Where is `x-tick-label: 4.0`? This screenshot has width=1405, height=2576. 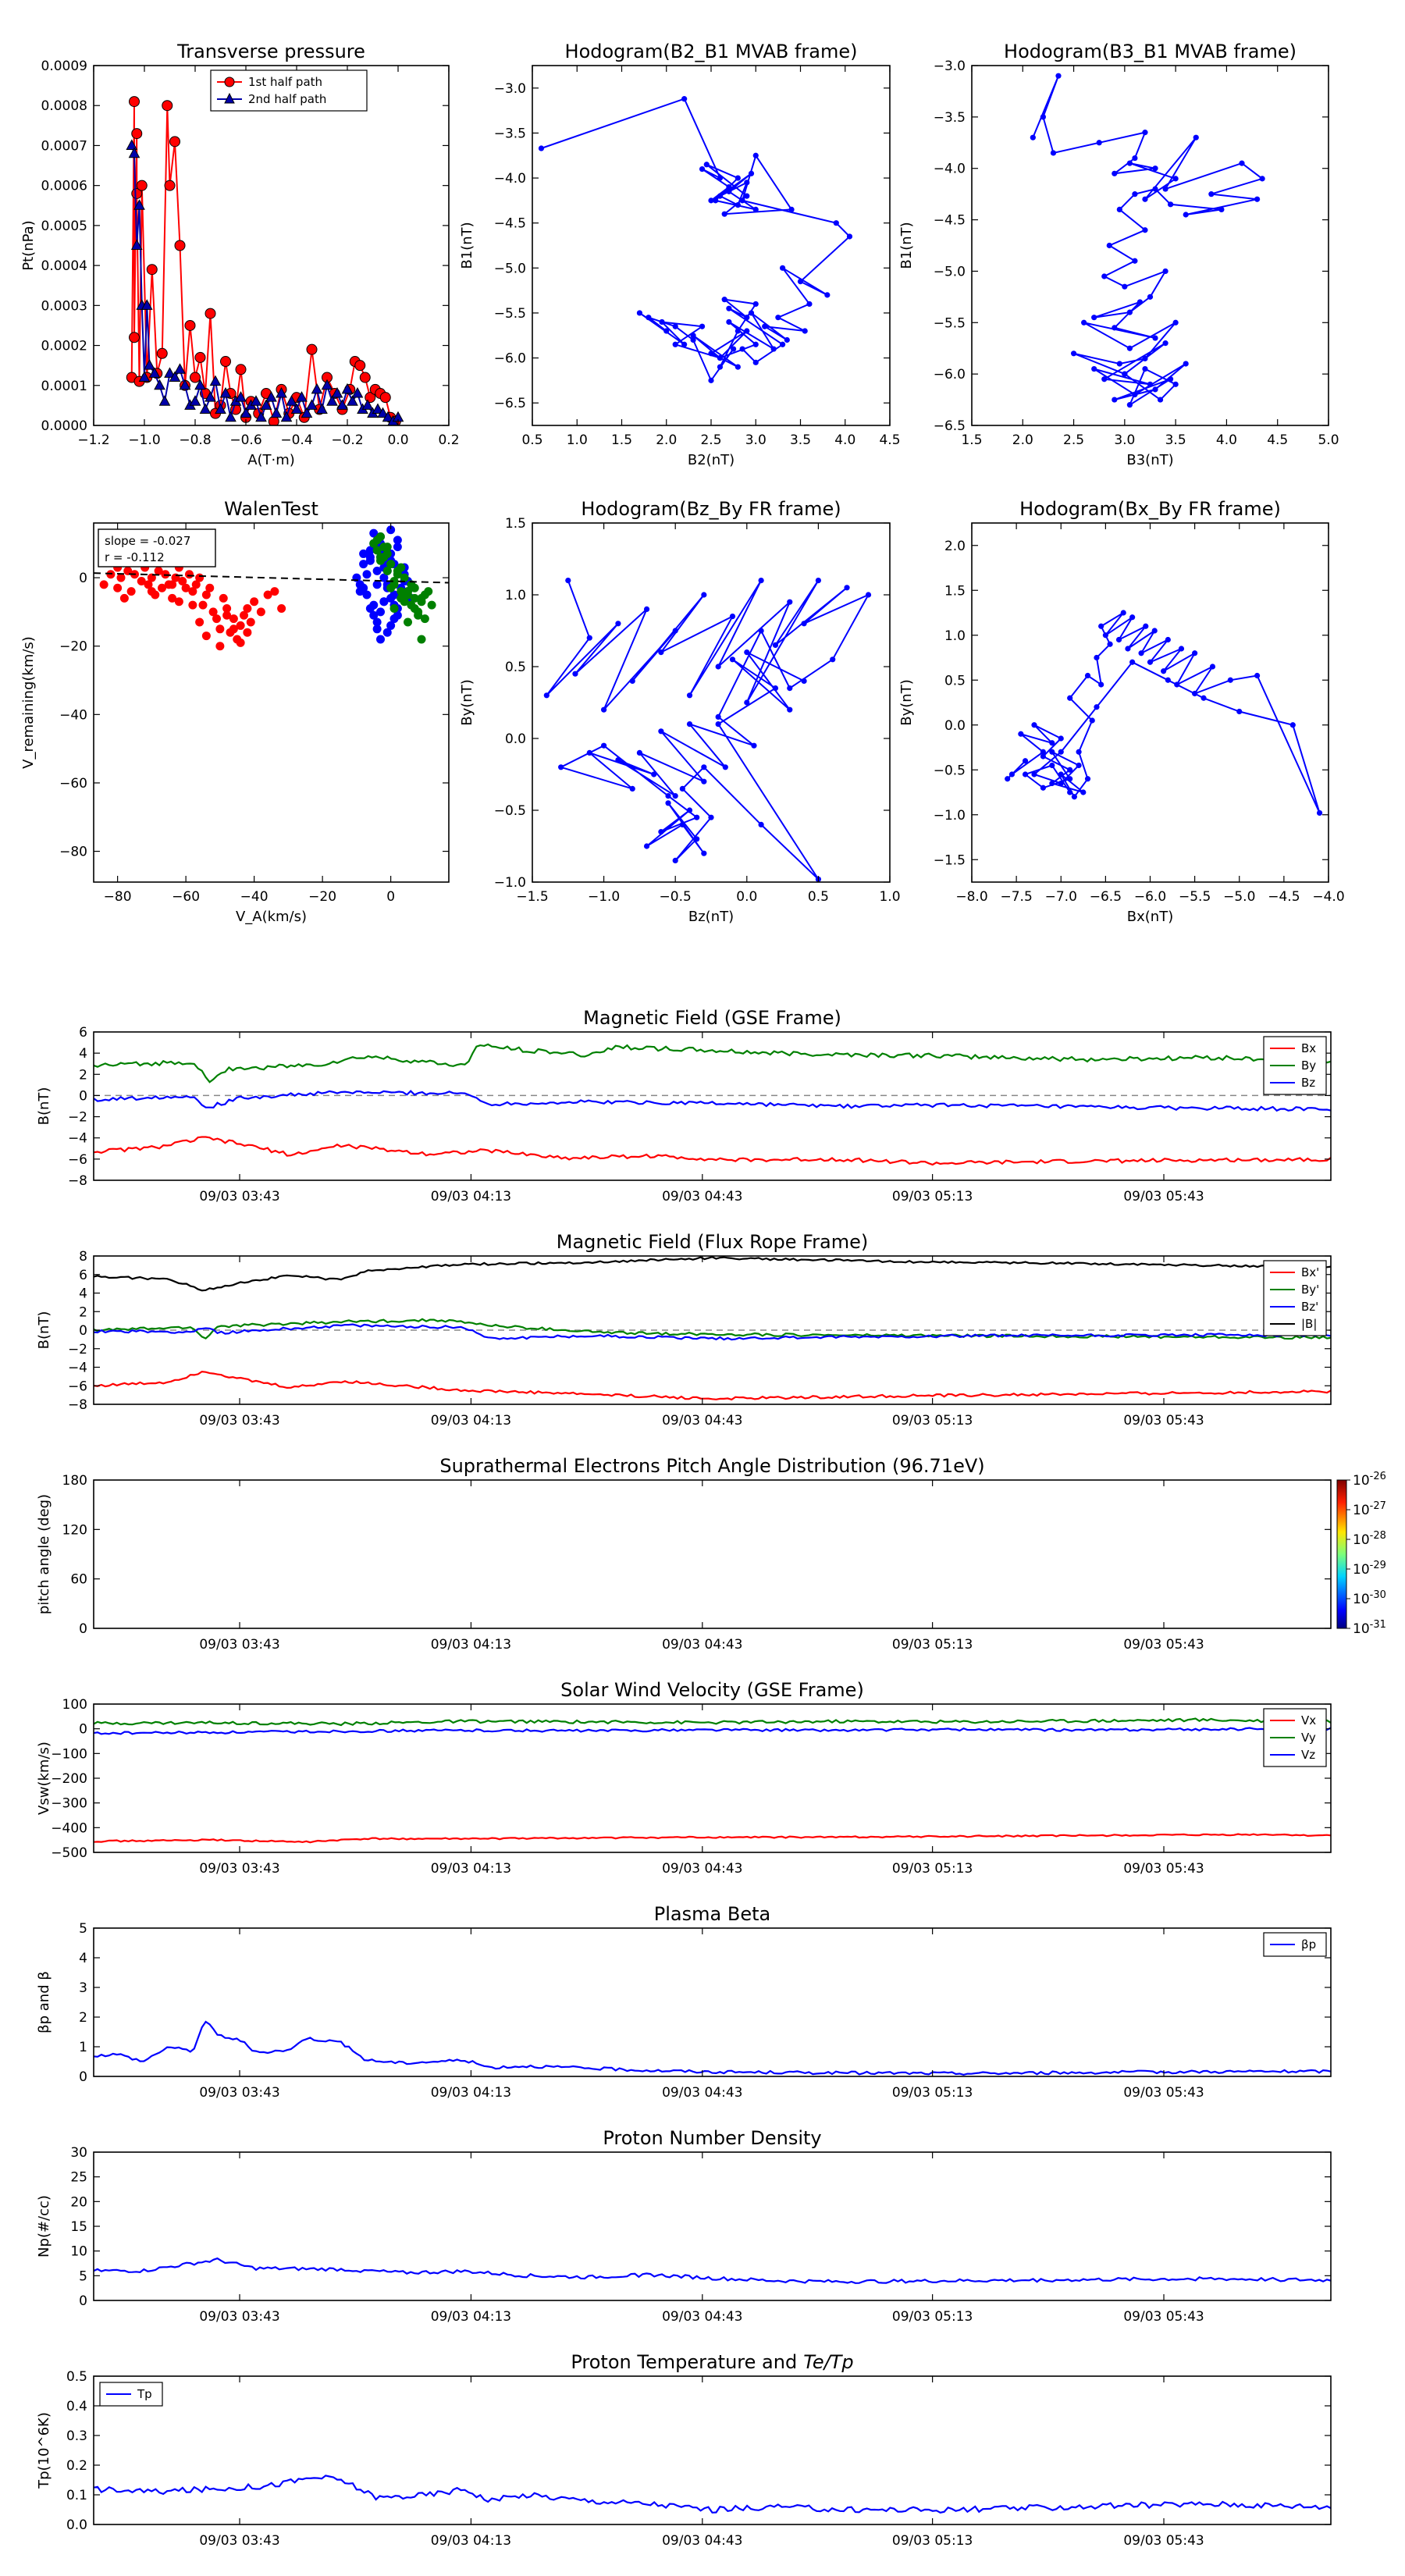
x-tick-label: 4.0 is located at coordinates (844, 440).